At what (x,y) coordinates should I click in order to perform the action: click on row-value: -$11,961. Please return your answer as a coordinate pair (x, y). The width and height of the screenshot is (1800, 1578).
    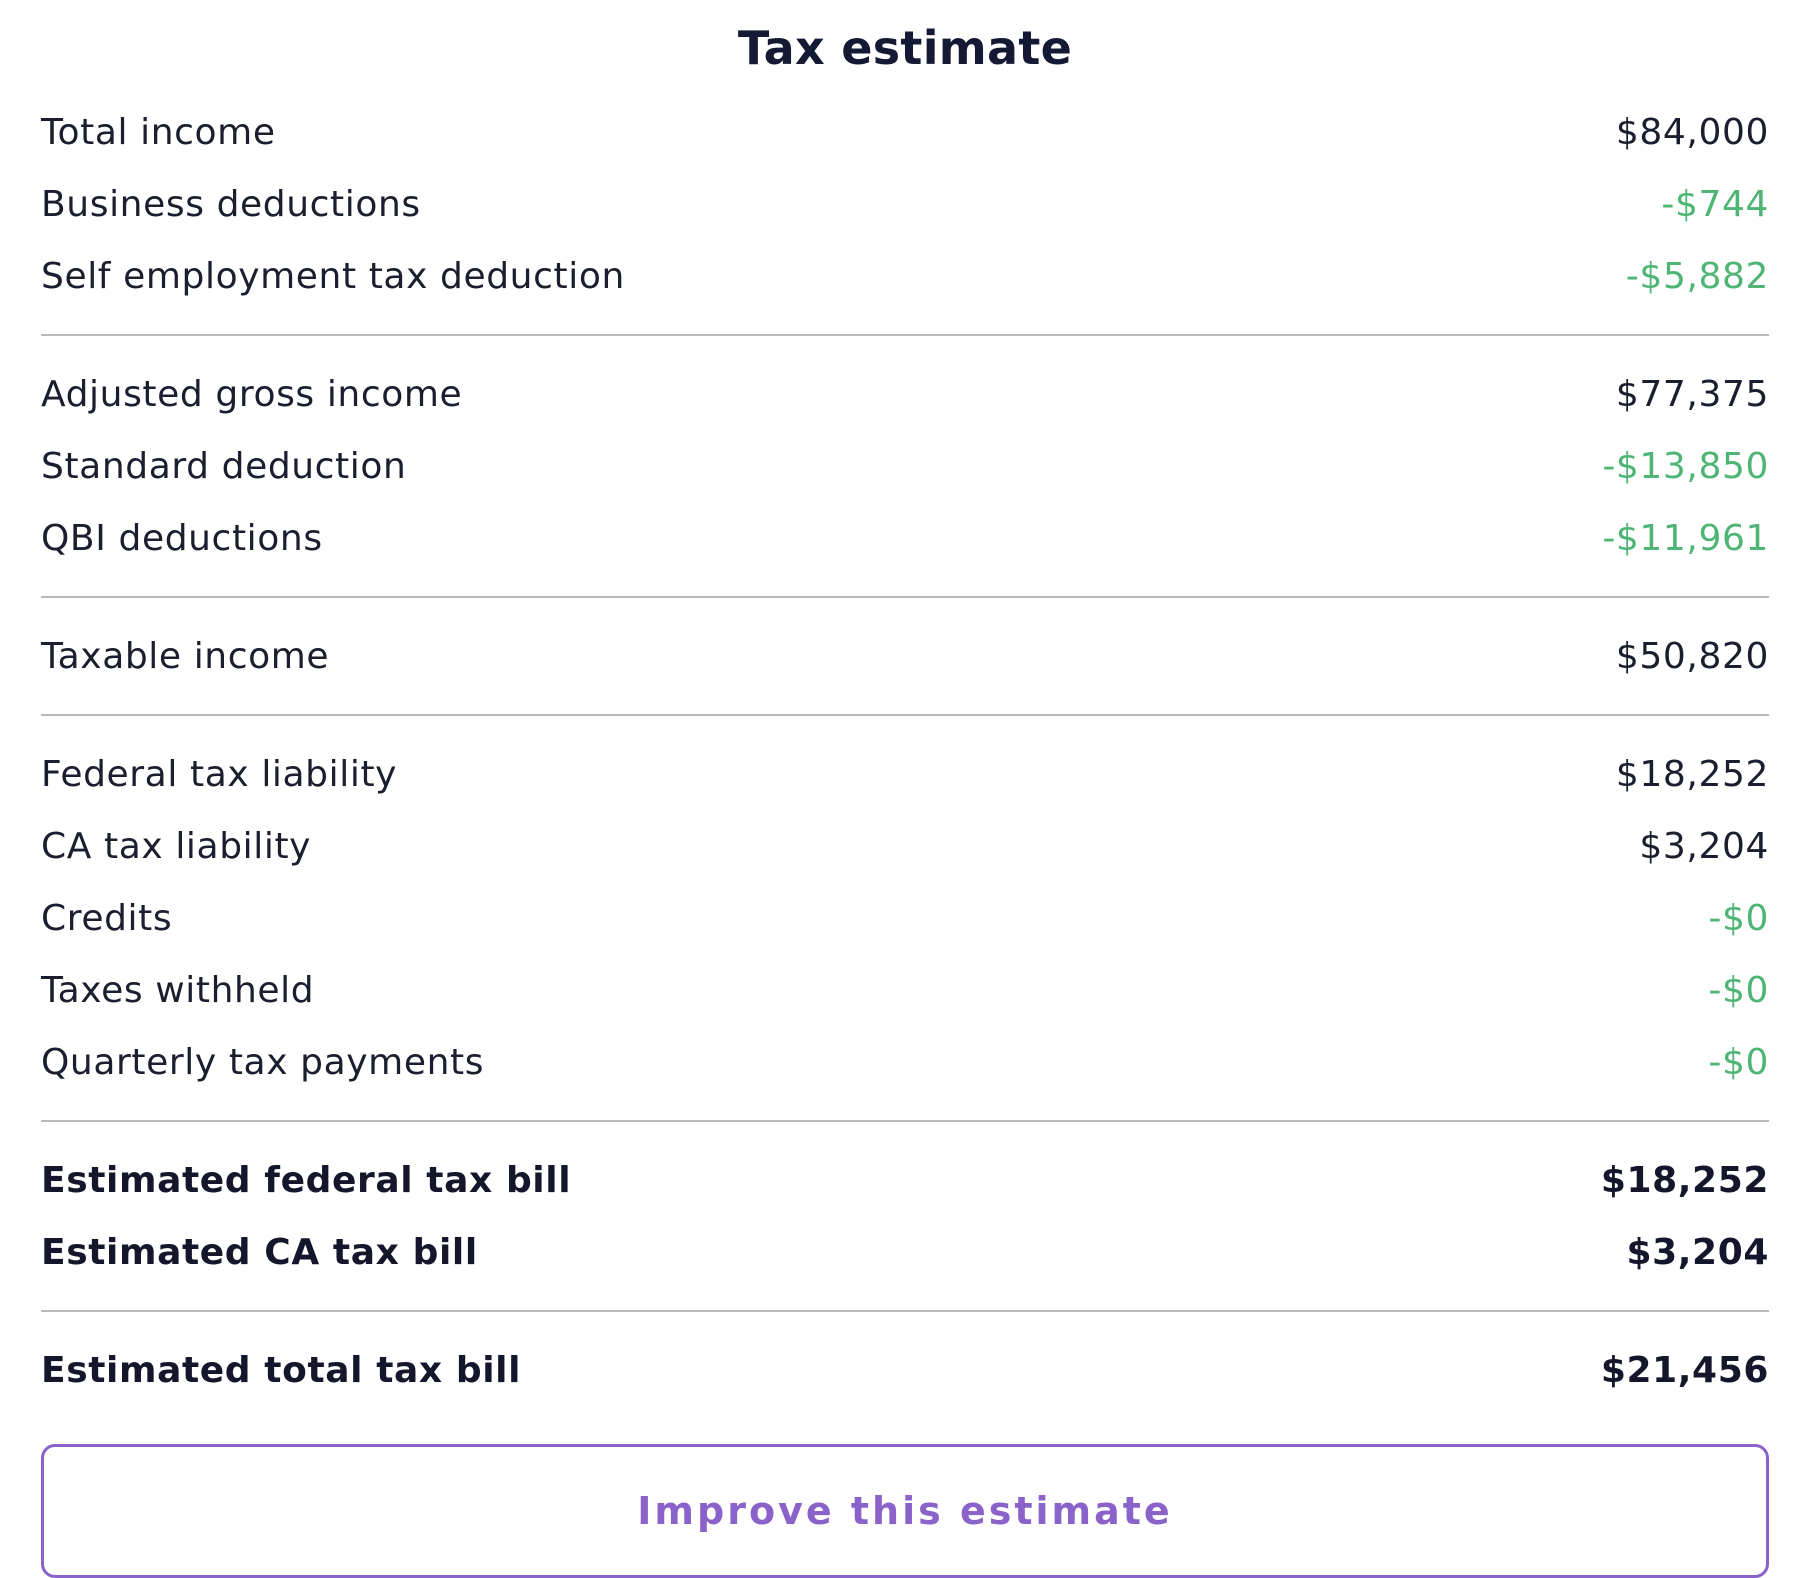
    Looking at the image, I should click on (1685, 538).